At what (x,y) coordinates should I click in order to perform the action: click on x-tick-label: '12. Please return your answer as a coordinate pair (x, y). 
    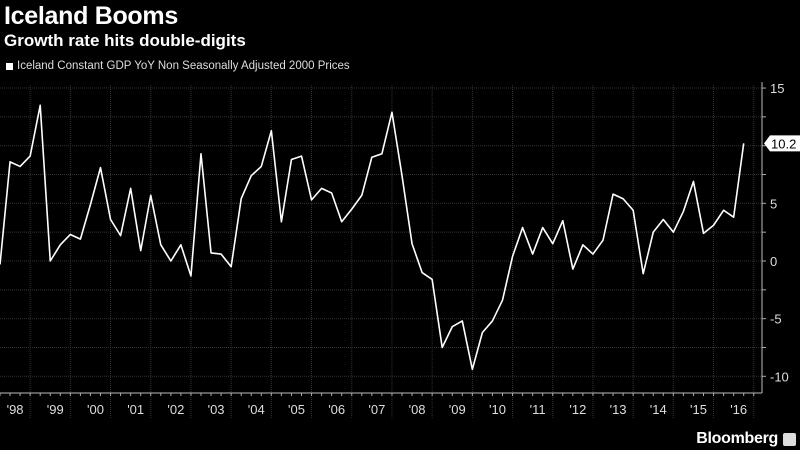
    Looking at the image, I should click on (577, 409).